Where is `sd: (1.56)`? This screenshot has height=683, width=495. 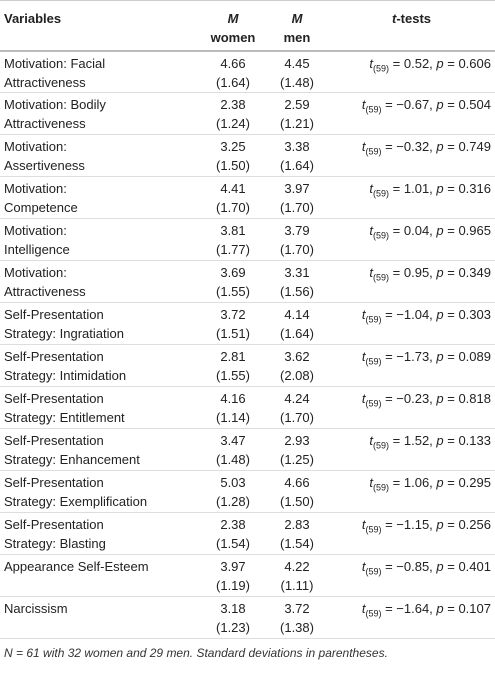
sd: (1.56) is located at coordinates (297, 291).